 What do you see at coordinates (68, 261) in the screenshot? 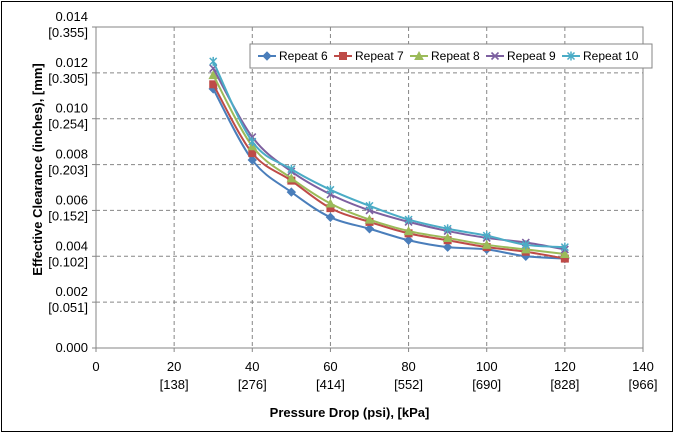
I see `y-tick-sublabel: [0.102]` at bounding box center [68, 261].